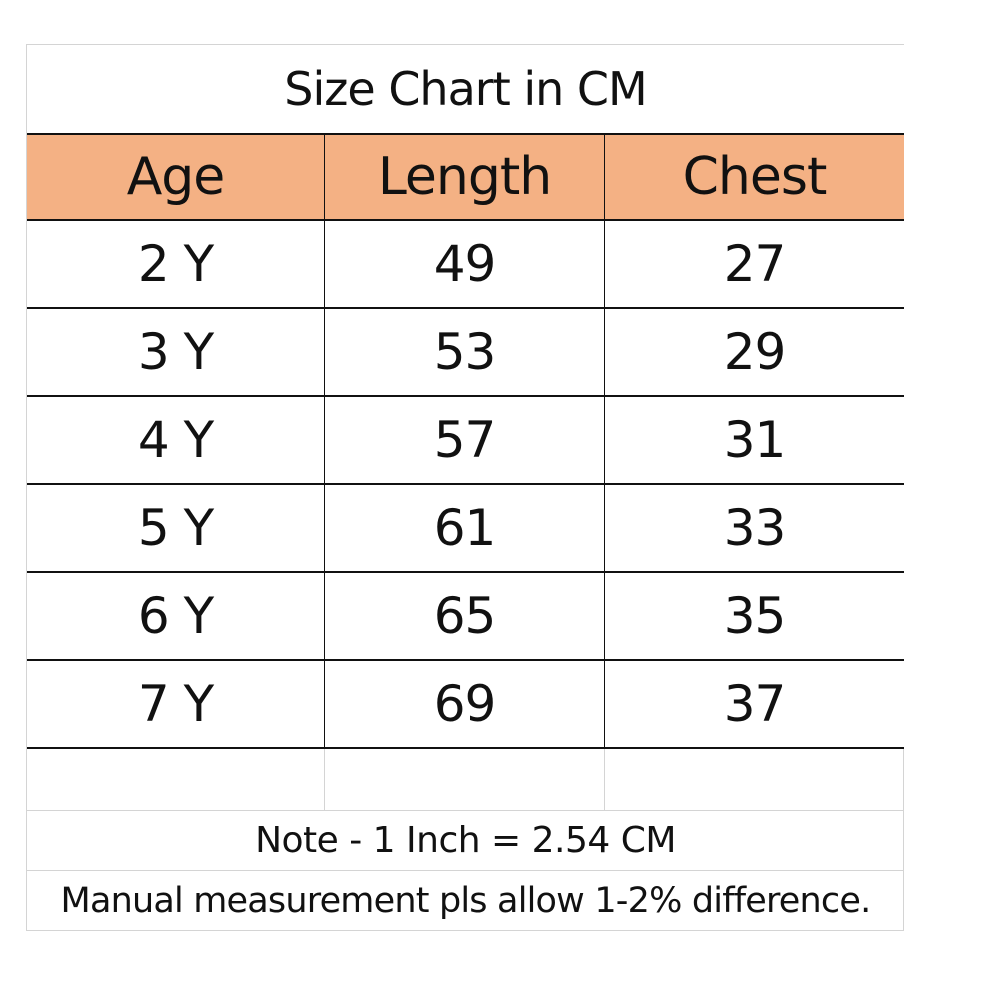 This screenshot has height=1000, width=1000. I want to click on length-cell: 65, so click(465, 616).